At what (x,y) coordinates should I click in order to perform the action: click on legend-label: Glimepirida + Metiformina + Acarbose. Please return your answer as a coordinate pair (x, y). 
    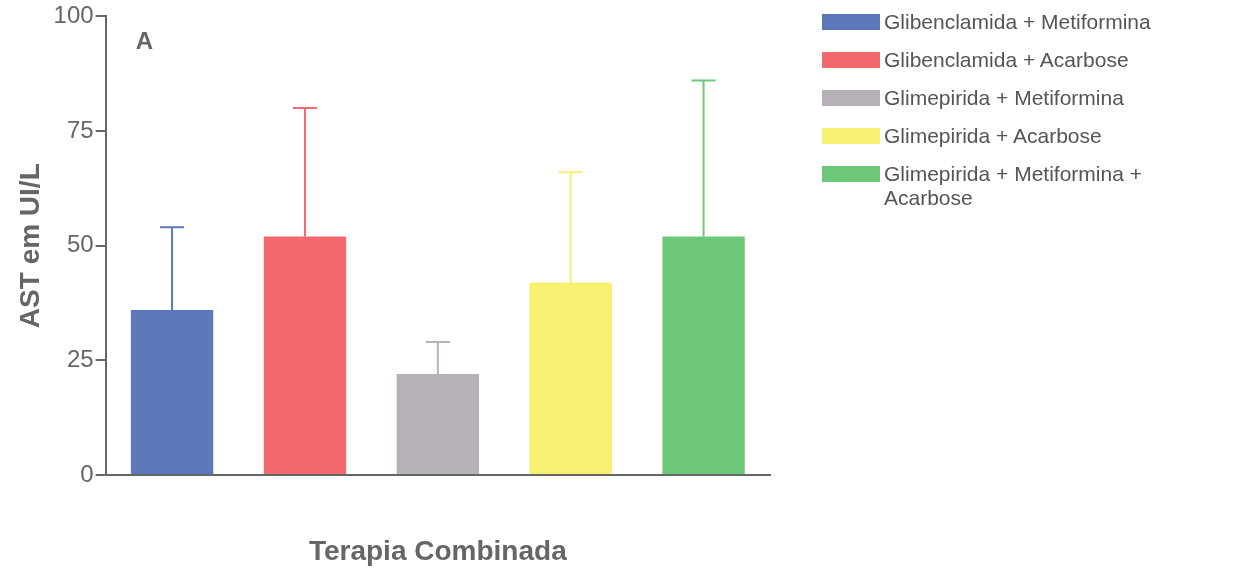
    Looking at the image, I should click on (1013, 186).